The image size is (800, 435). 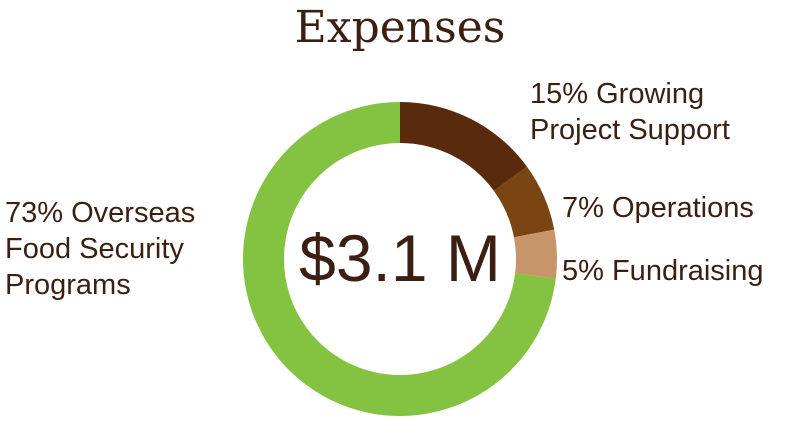 What do you see at coordinates (524, 202) in the screenshot?
I see `slice-operations` at bounding box center [524, 202].